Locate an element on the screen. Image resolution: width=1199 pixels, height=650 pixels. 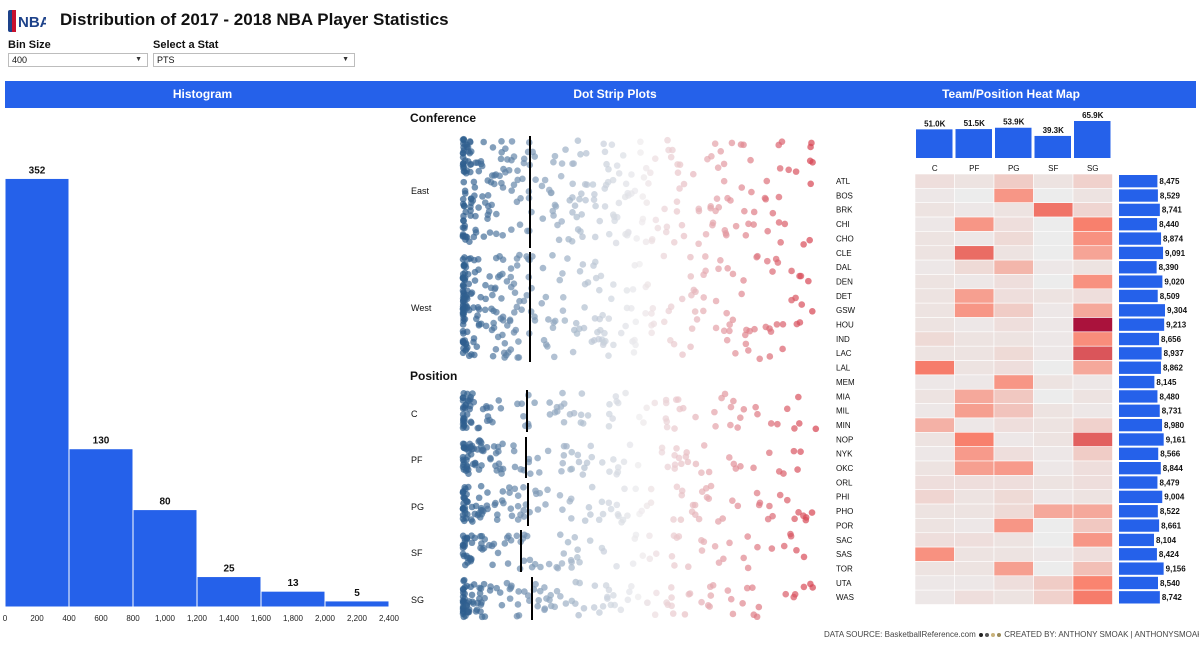
strip-section-title: Dot Strip Plots is located at coordinates (615, 94).